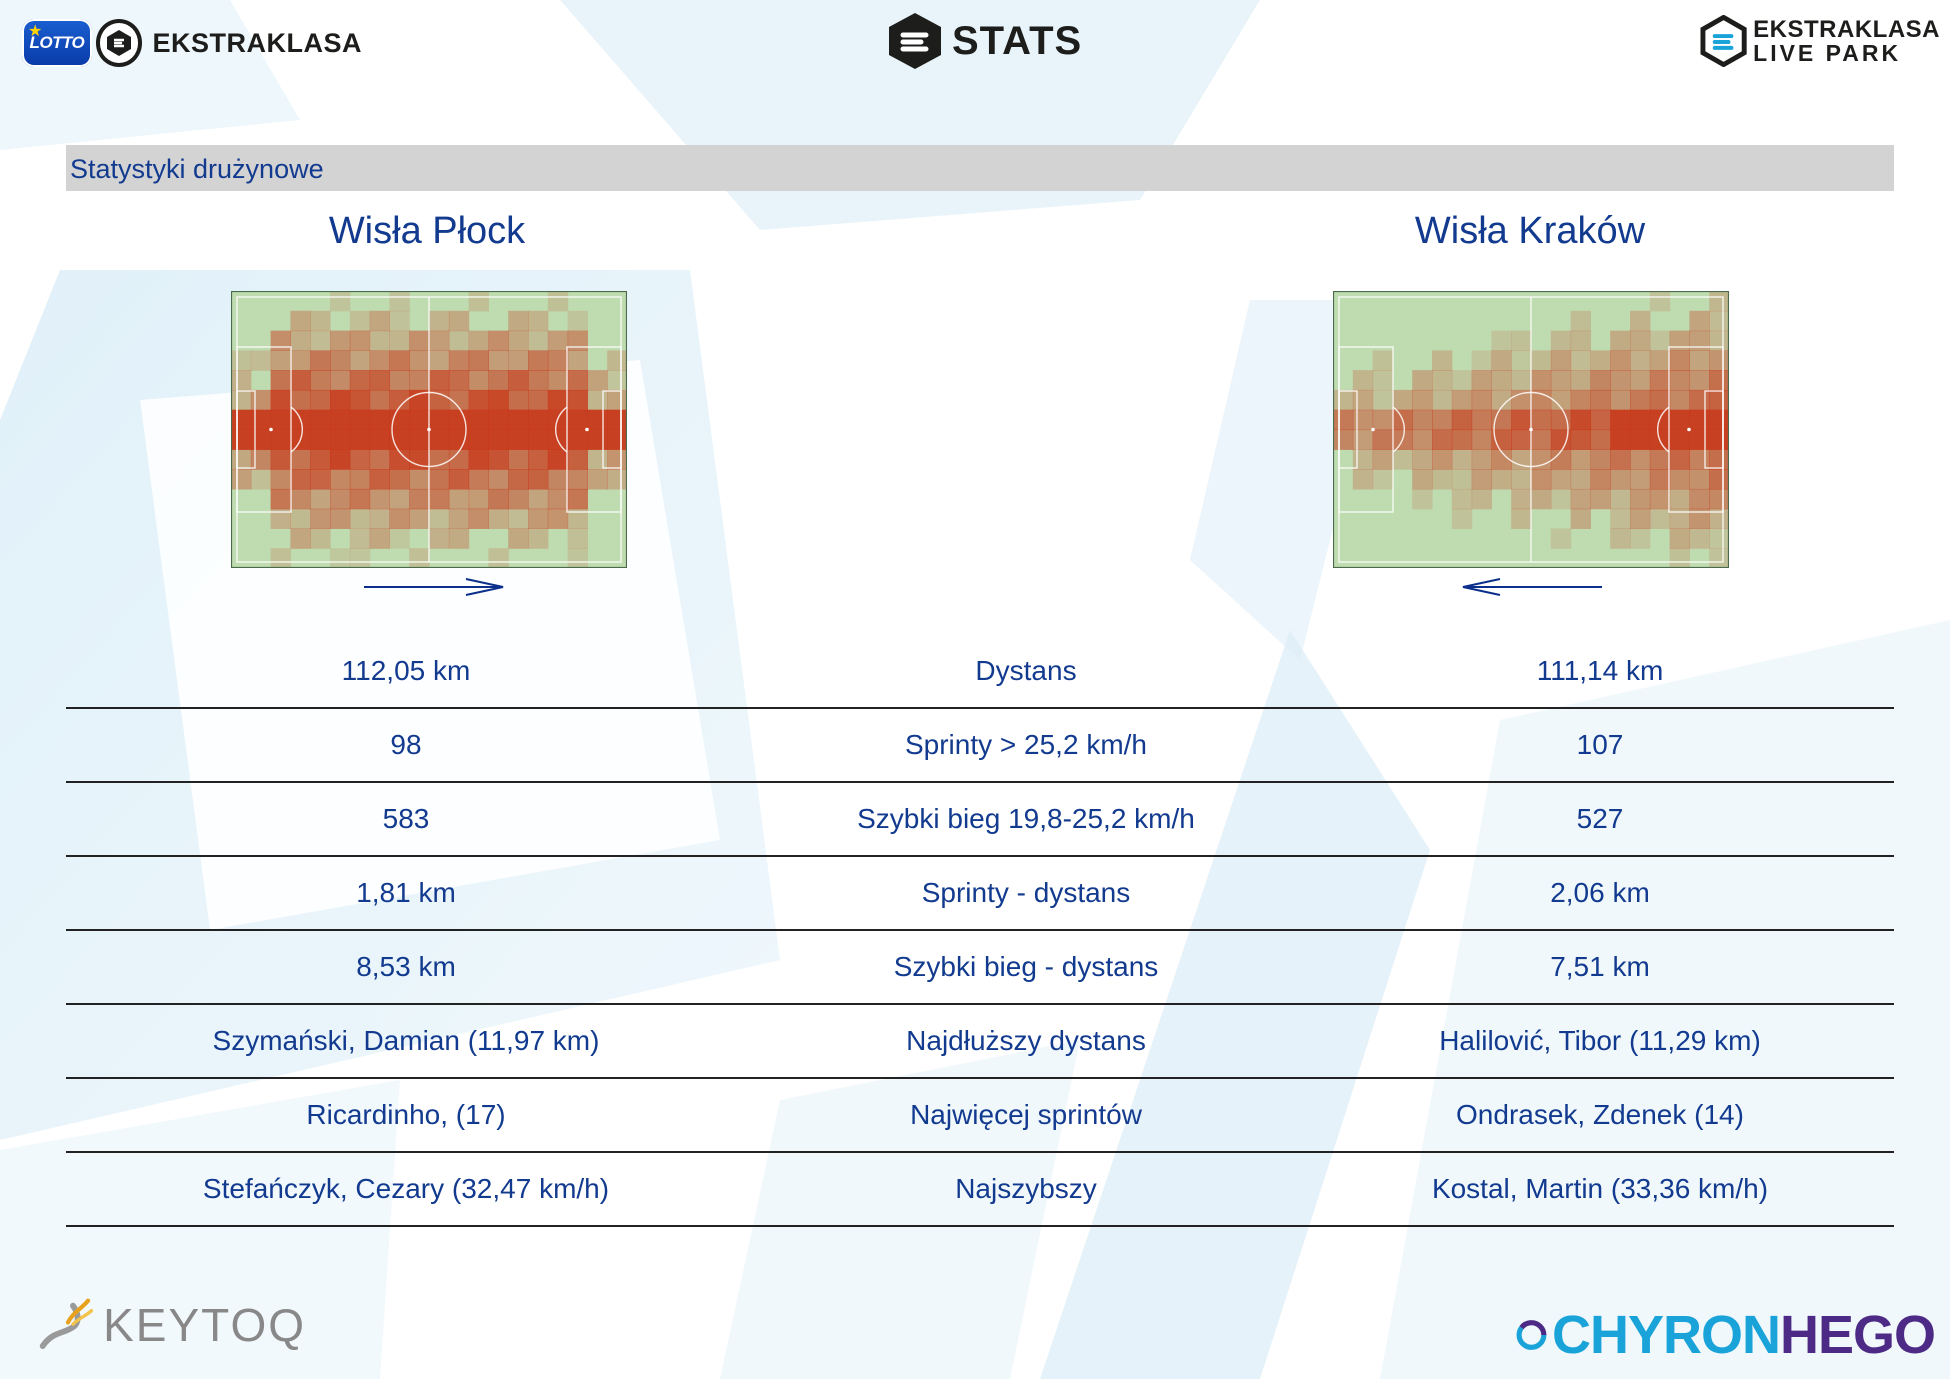 This screenshot has height=1379, width=1950. I want to click on star-icon: ★, so click(35, 31).